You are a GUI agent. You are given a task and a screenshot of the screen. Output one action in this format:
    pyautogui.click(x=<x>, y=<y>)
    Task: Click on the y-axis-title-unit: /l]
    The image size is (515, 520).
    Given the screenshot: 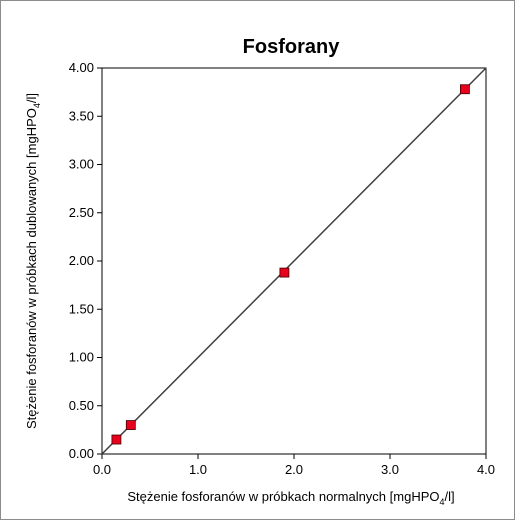 What is the action you would take?
    pyautogui.click(x=31, y=98)
    